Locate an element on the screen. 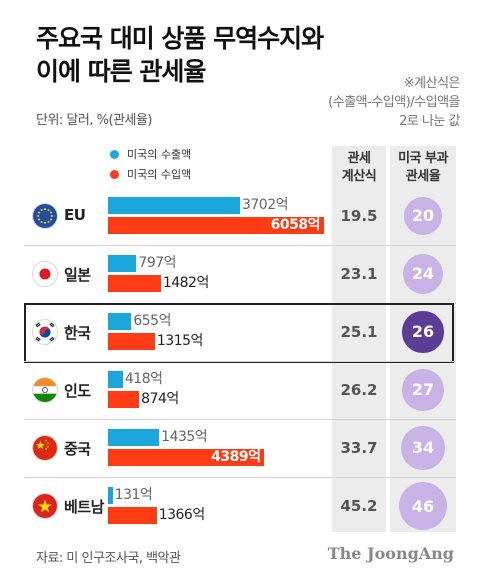 This screenshot has width=480, height=582. calculation-note: ※계산식은 (수출액-수입액)/수입액을 2로 나눈 값 is located at coordinates (360, 102).